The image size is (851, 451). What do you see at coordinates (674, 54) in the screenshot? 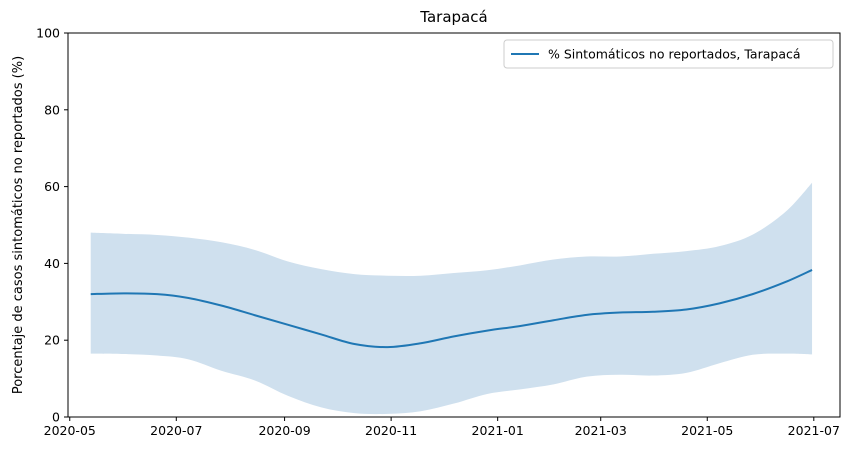
I see `legend-series-label: % Sintomáticos no reportados, Tarapacá` at bounding box center [674, 54].